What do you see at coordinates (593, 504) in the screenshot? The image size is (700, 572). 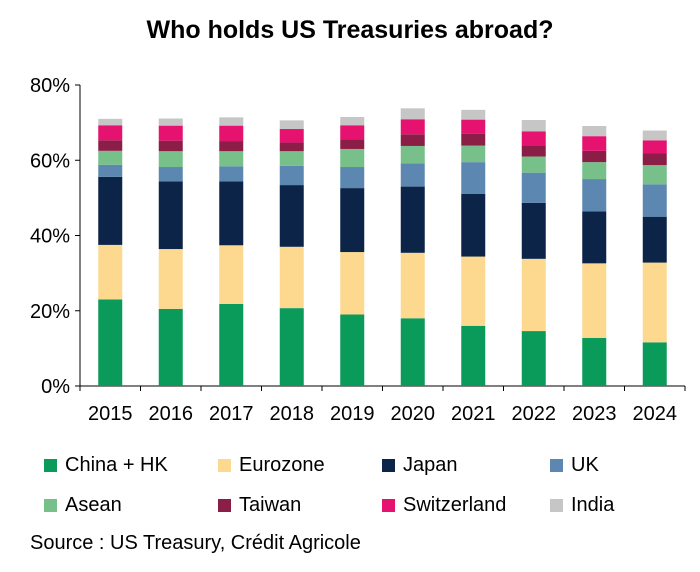 I see `legend-label: India` at bounding box center [593, 504].